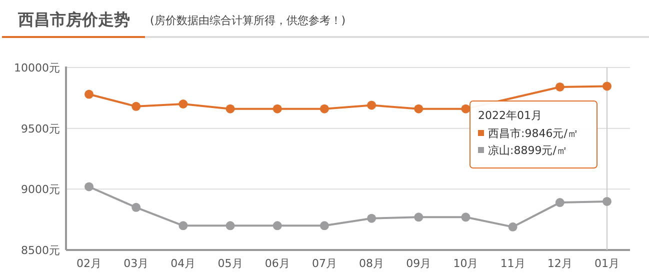 The image size is (649, 277). What do you see at coordinates (37, 68) in the screenshot?
I see `y-tick-label: 10000元` at bounding box center [37, 68].